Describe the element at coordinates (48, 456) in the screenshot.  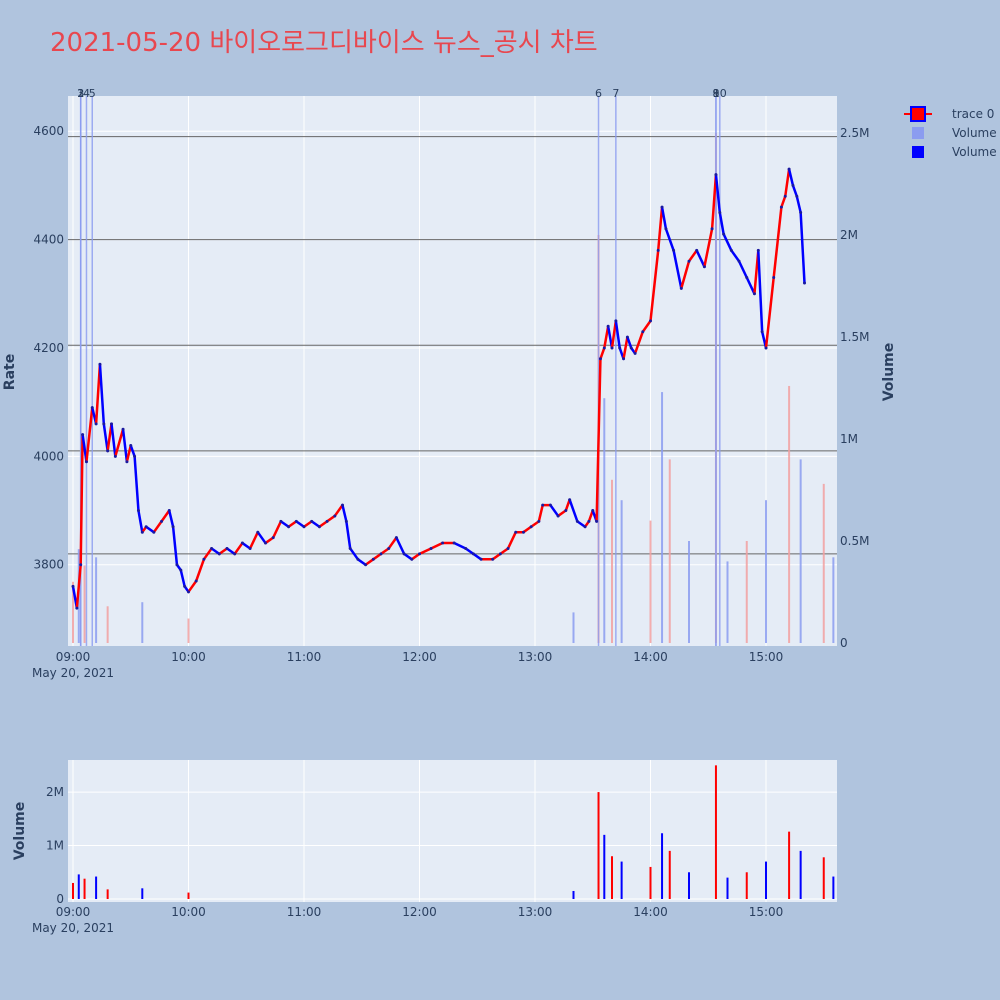
I see `price-tick-label: 4000` at that location.